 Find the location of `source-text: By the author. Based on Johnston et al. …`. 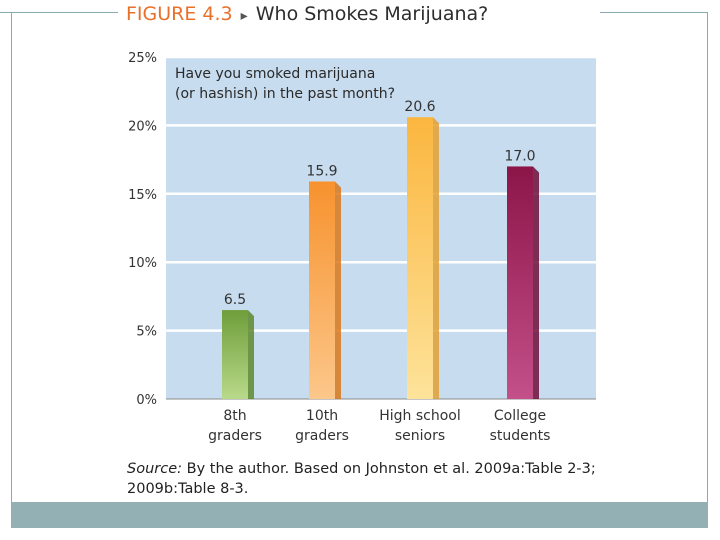

source-text: By the author. Based on Johnston et al. … is located at coordinates (361, 479).